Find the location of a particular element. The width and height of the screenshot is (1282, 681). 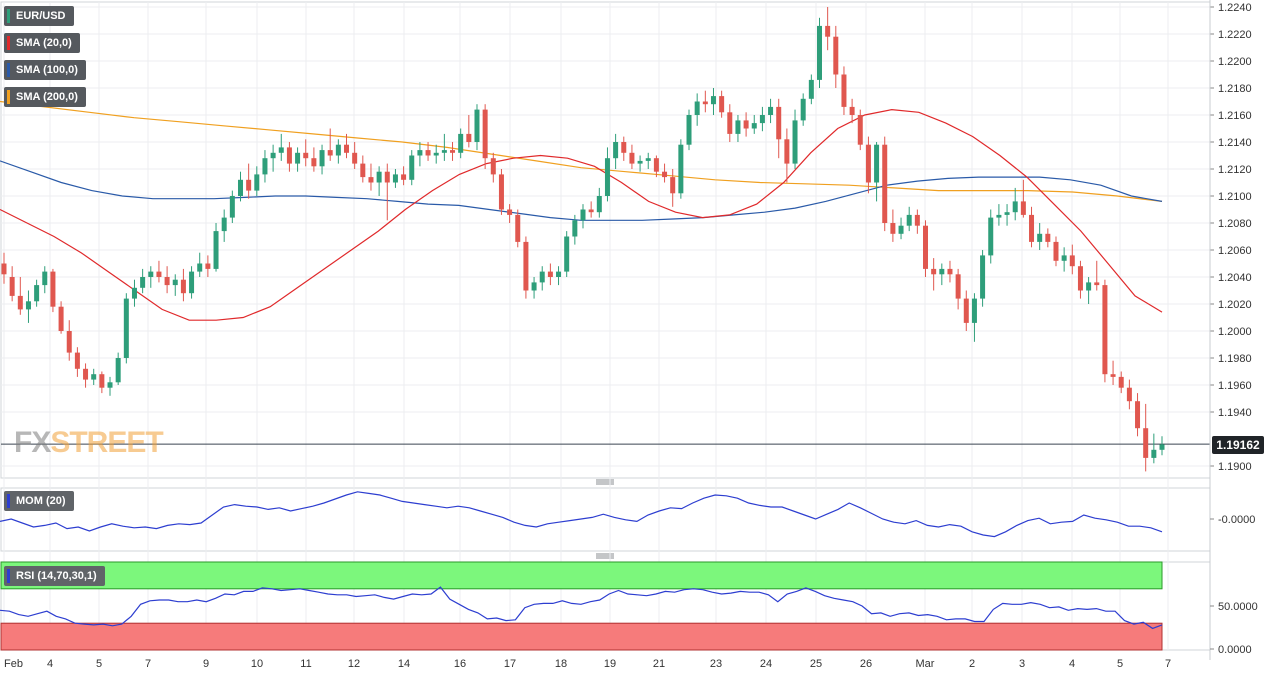

legend-sma100-label: SMA (100,0) is located at coordinates (47, 70).